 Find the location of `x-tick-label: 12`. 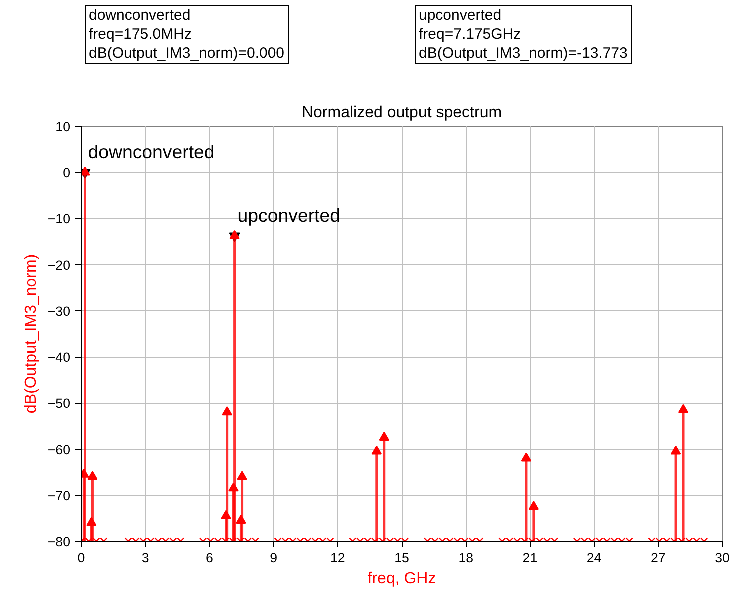

x-tick-label: 12 is located at coordinates (338, 558).